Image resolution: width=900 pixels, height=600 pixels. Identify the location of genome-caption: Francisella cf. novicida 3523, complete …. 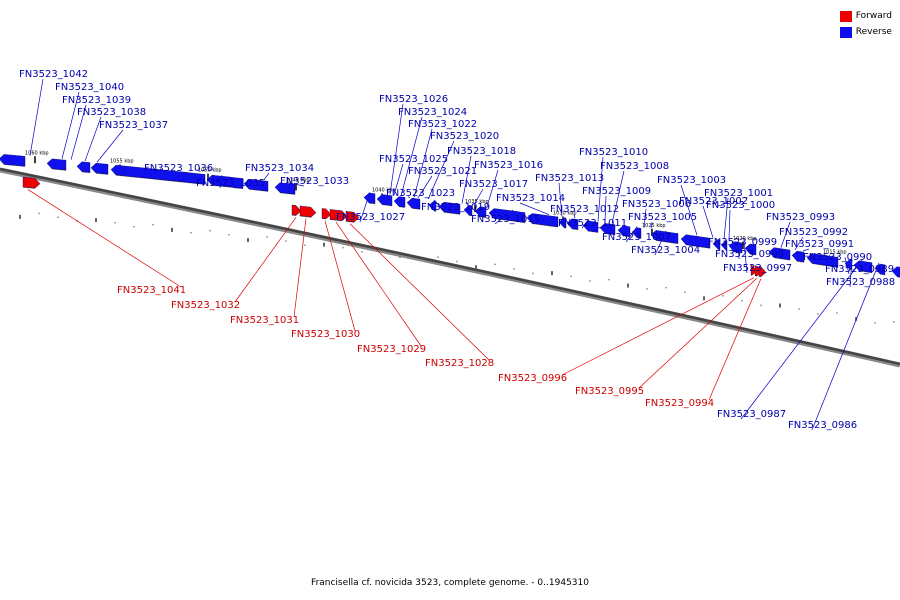
(450, 583).